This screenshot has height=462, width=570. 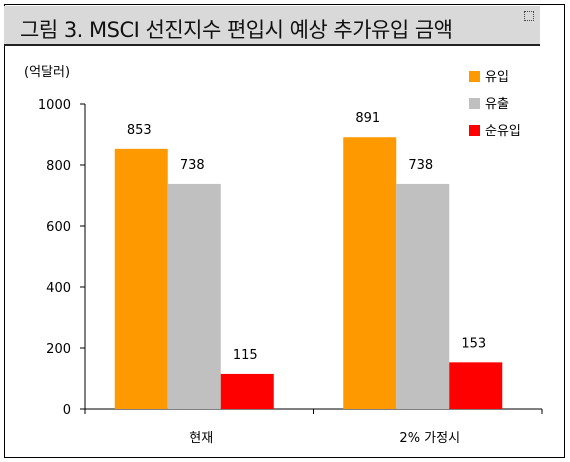 I want to click on y-tick-label: 600, so click(x=58, y=227).